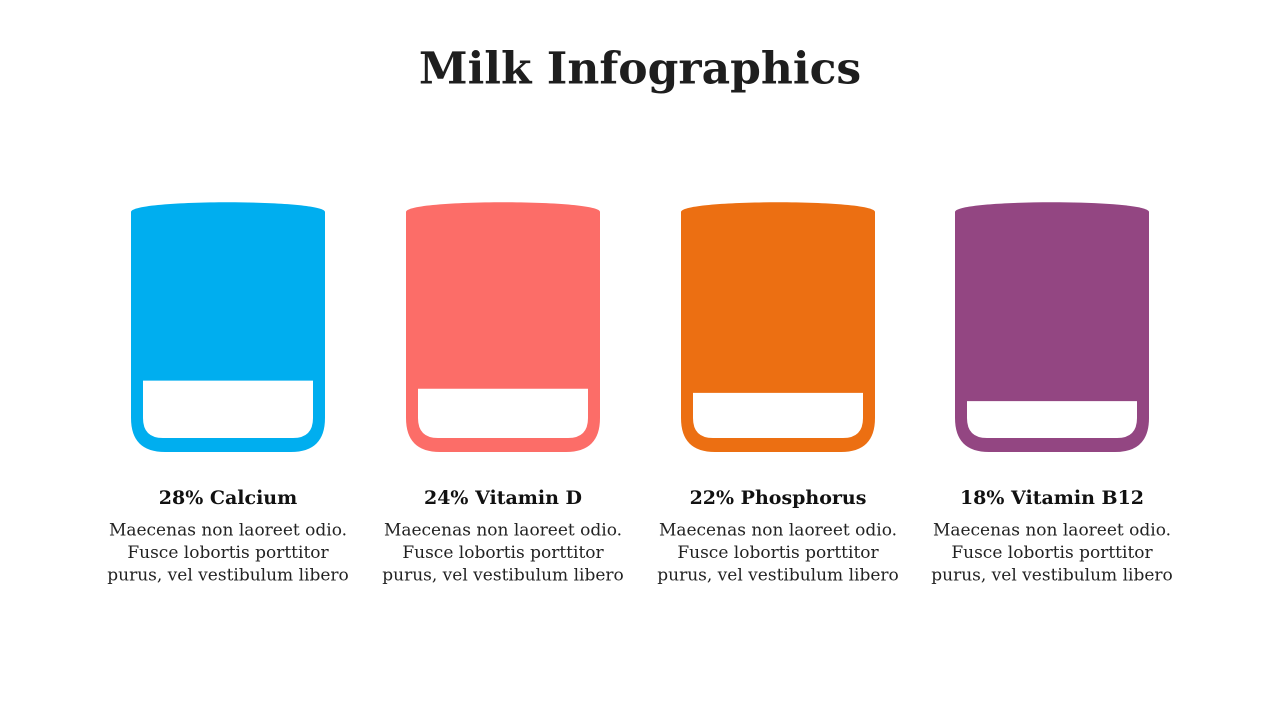 The width and height of the screenshot is (1280, 720). I want to click on title: Milk Infographics, so click(640, 69).